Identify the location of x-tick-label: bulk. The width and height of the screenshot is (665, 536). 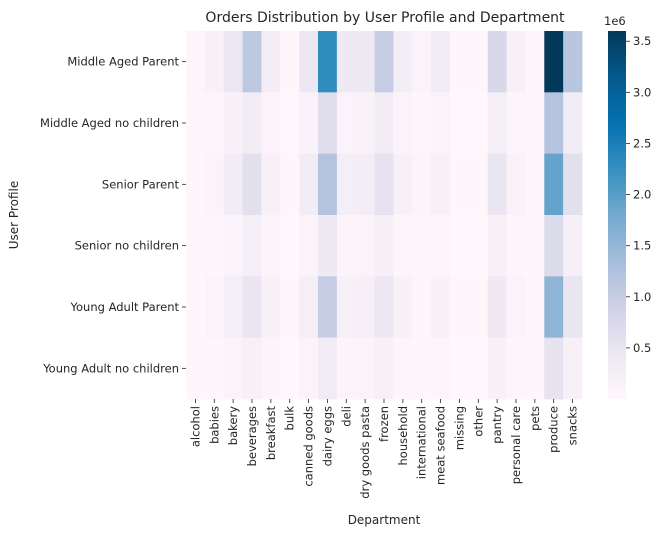
(290, 418).